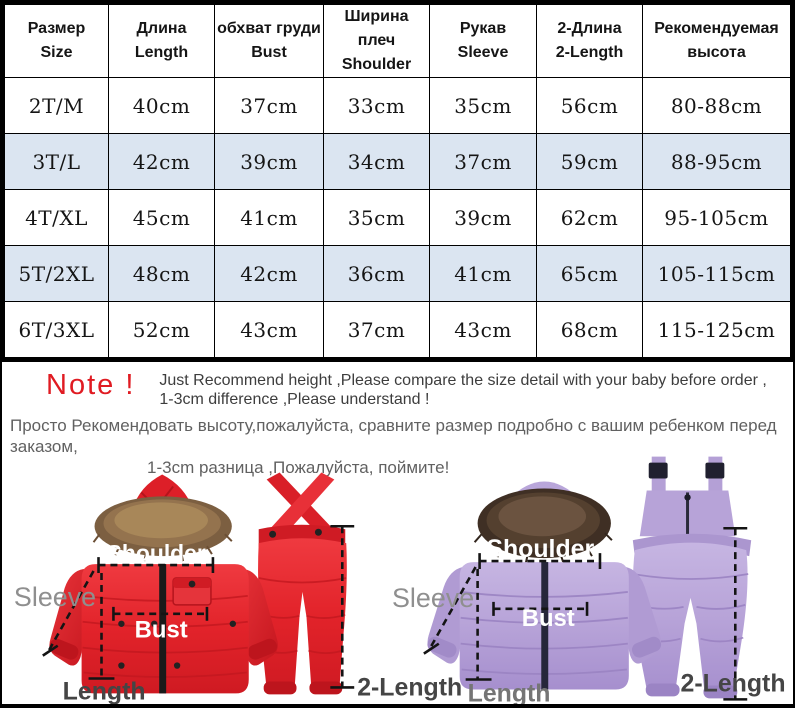 This screenshot has height=708, width=795. Describe the element at coordinates (161, 217) in the screenshot. I see `cell-length: 45cm` at that location.